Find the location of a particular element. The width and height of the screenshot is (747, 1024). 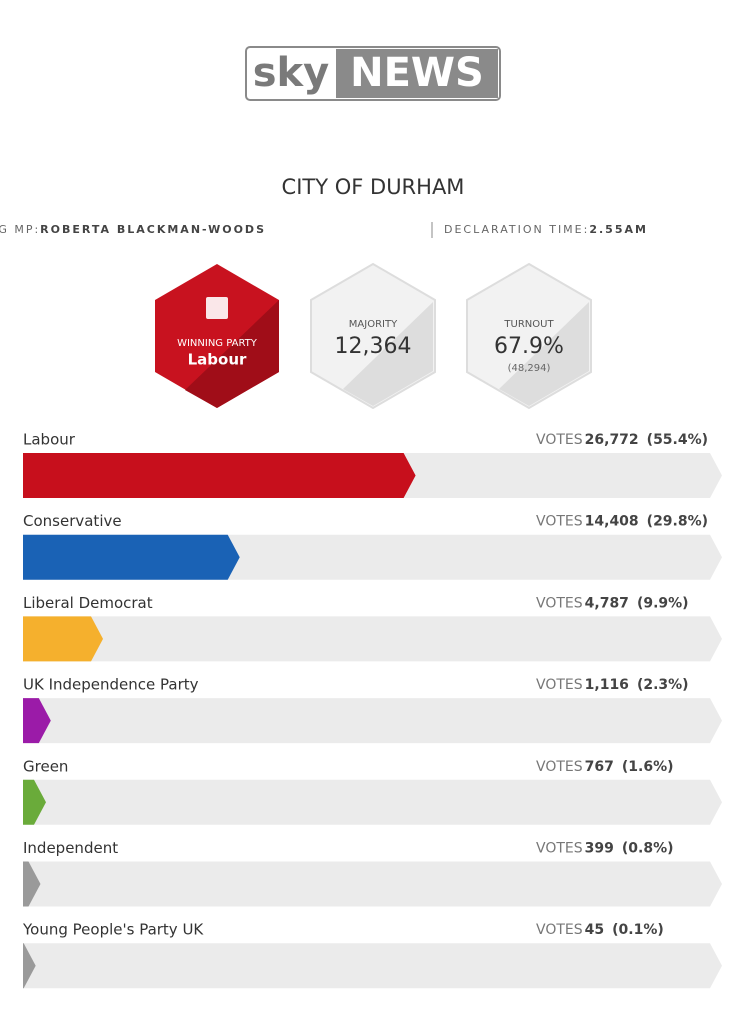

party-name: Labour is located at coordinates (49, 440).